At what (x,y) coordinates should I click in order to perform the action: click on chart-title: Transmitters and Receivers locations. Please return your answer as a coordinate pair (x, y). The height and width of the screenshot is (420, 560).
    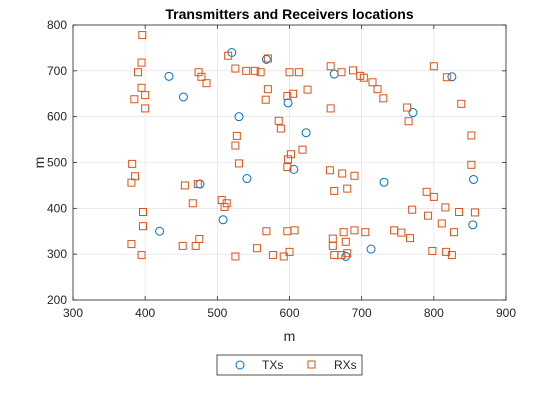
    Looking at the image, I should click on (289, 14).